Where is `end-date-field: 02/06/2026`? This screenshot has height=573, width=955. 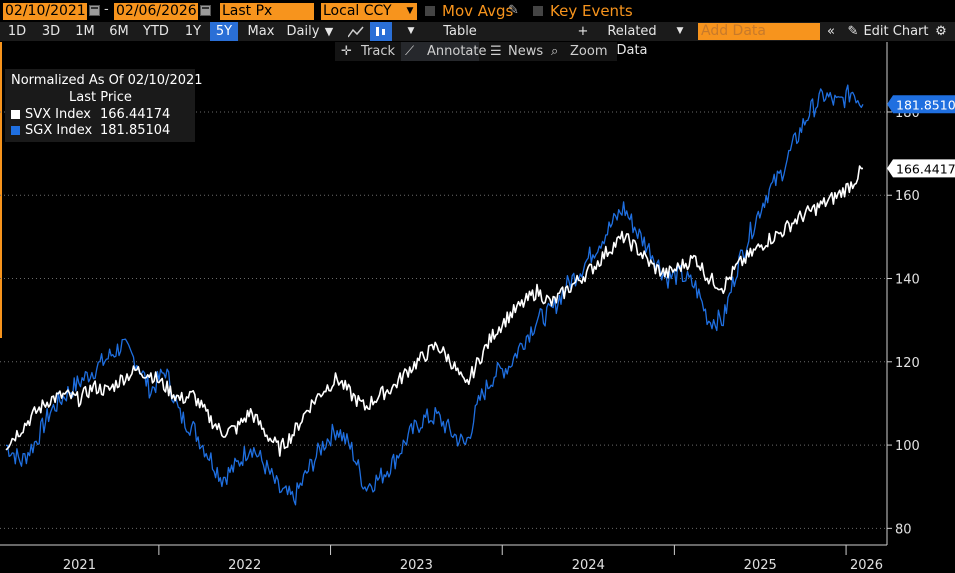
end-date-field: 02/06/2026 is located at coordinates (156, 11).